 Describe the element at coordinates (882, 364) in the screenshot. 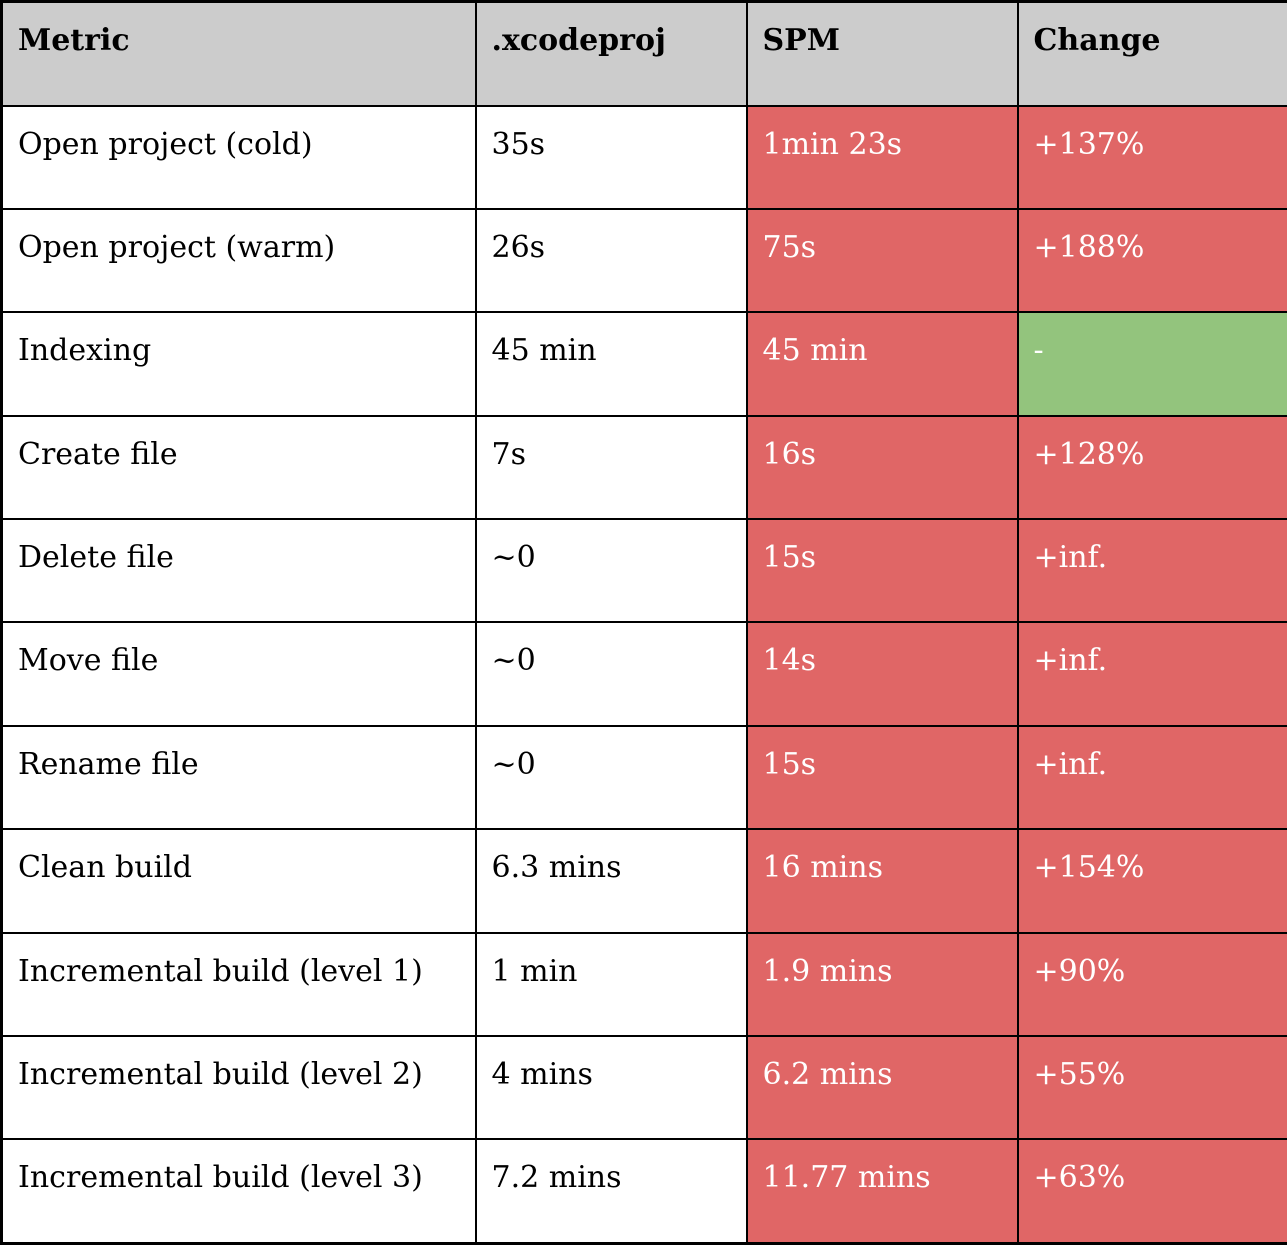

I see `spm-cell: 45 min` at that location.